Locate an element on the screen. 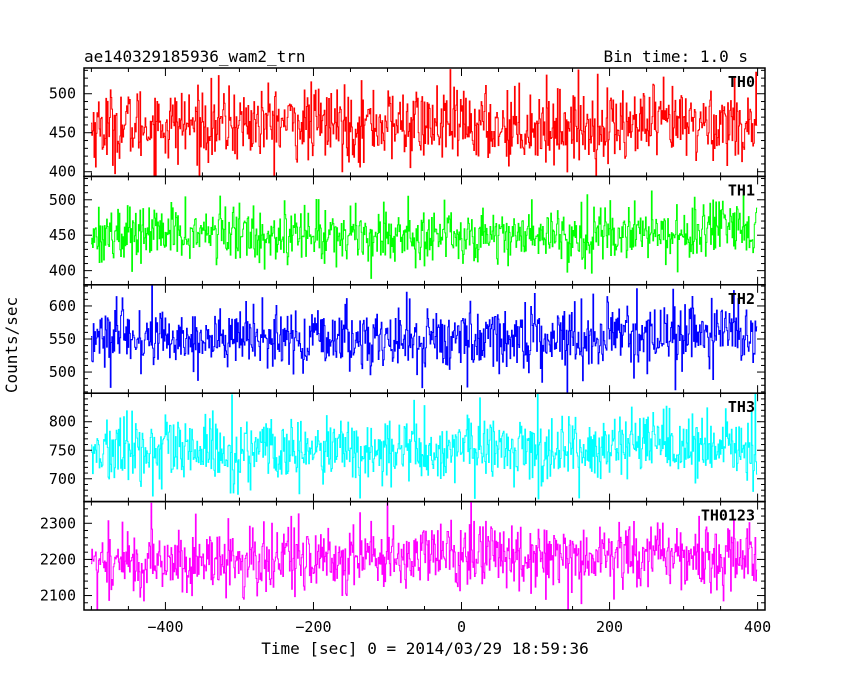 This screenshot has height=680, width=850. y-tick-label: 550 is located at coordinates (62, 339).